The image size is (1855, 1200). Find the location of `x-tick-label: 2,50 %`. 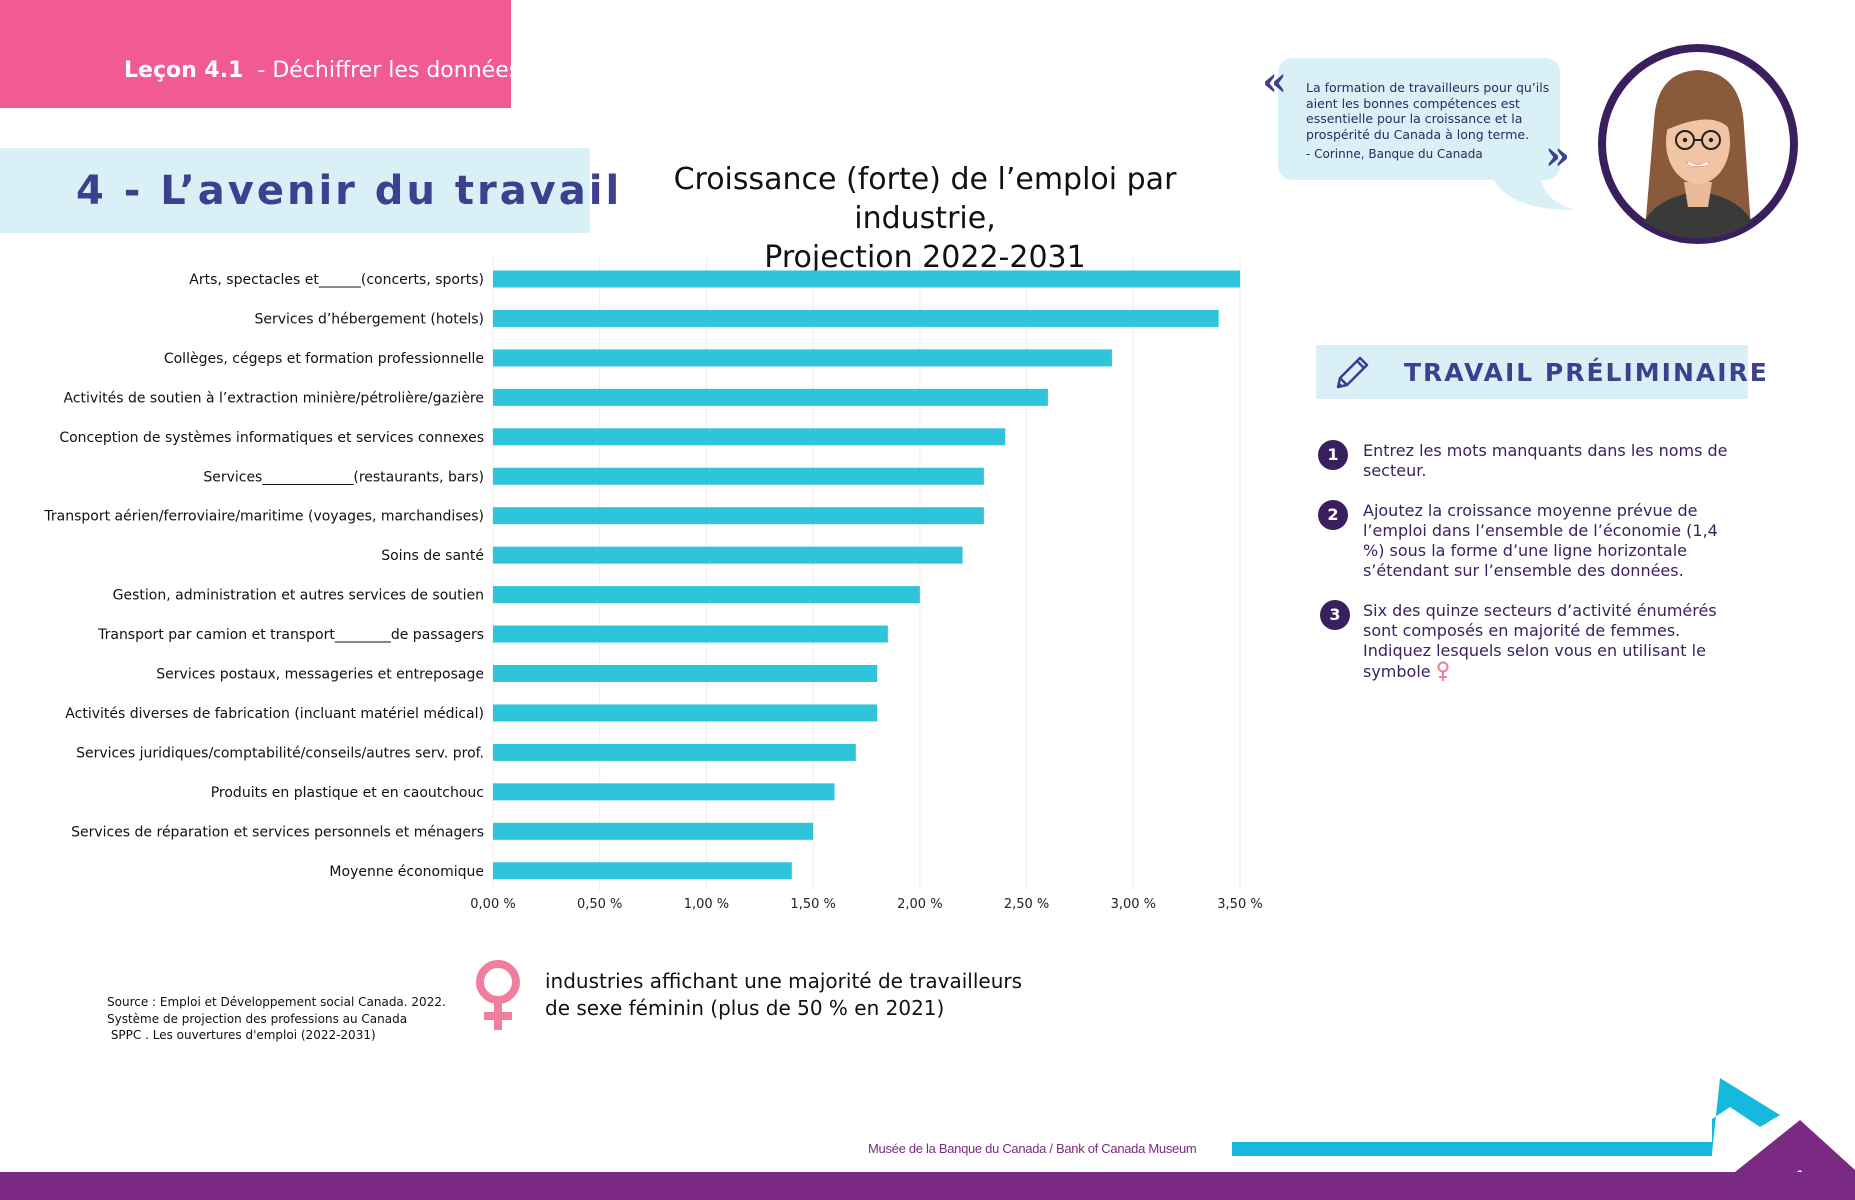

x-tick-label: 2,50 % is located at coordinates (1026, 904).